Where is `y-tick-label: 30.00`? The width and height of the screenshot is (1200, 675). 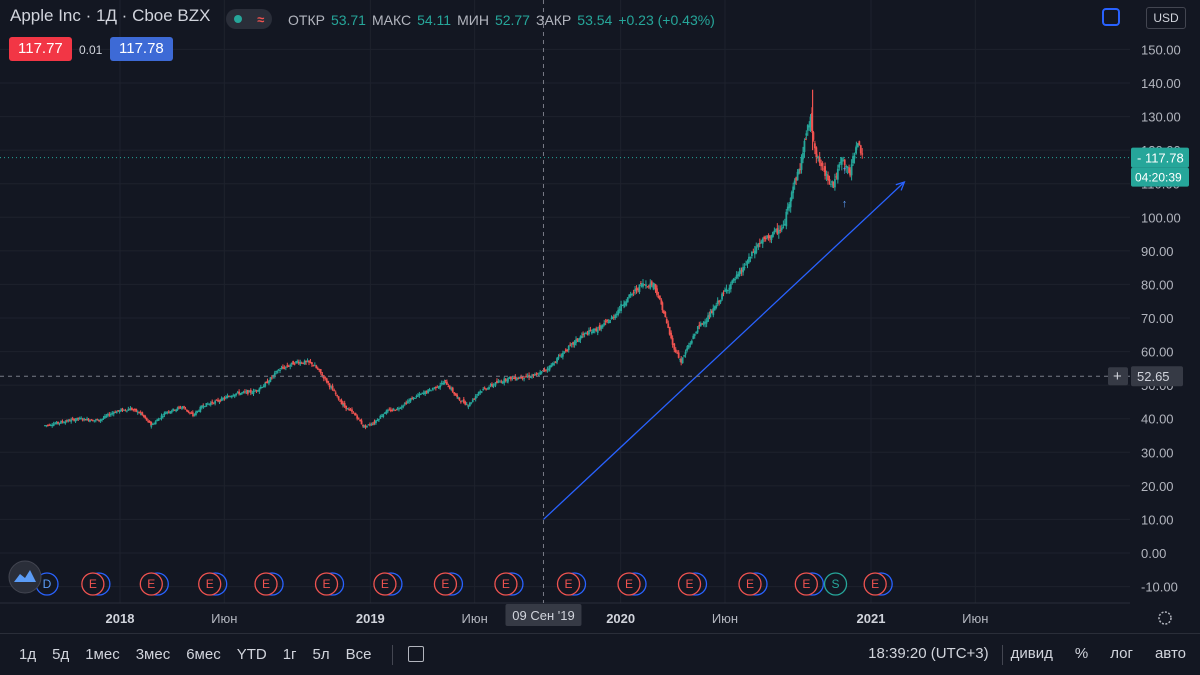 y-tick-label: 30.00 is located at coordinates (1157, 452).